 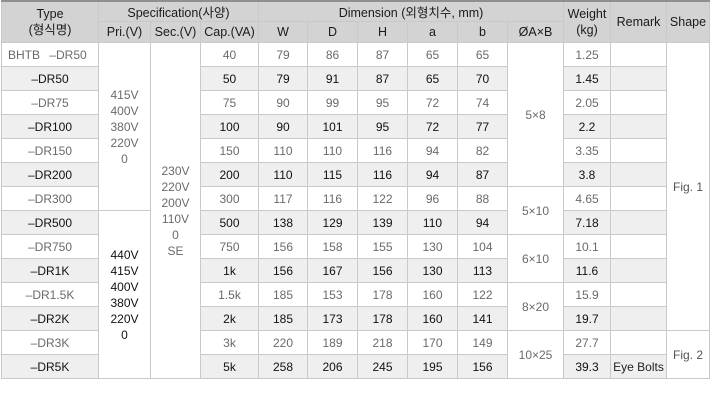 What do you see at coordinates (332, 270) in the screenshot?
I see `d-cell: 167` at bounding box center [332, 270].